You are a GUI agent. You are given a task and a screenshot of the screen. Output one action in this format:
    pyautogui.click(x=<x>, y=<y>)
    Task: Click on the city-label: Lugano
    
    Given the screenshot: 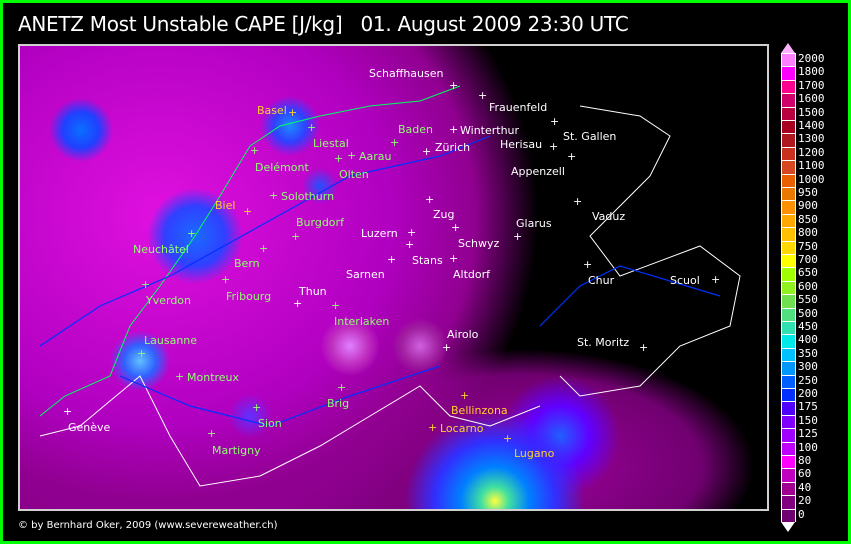 What is the action you would take?
    pyautogui.click(x=534, y=453)
    